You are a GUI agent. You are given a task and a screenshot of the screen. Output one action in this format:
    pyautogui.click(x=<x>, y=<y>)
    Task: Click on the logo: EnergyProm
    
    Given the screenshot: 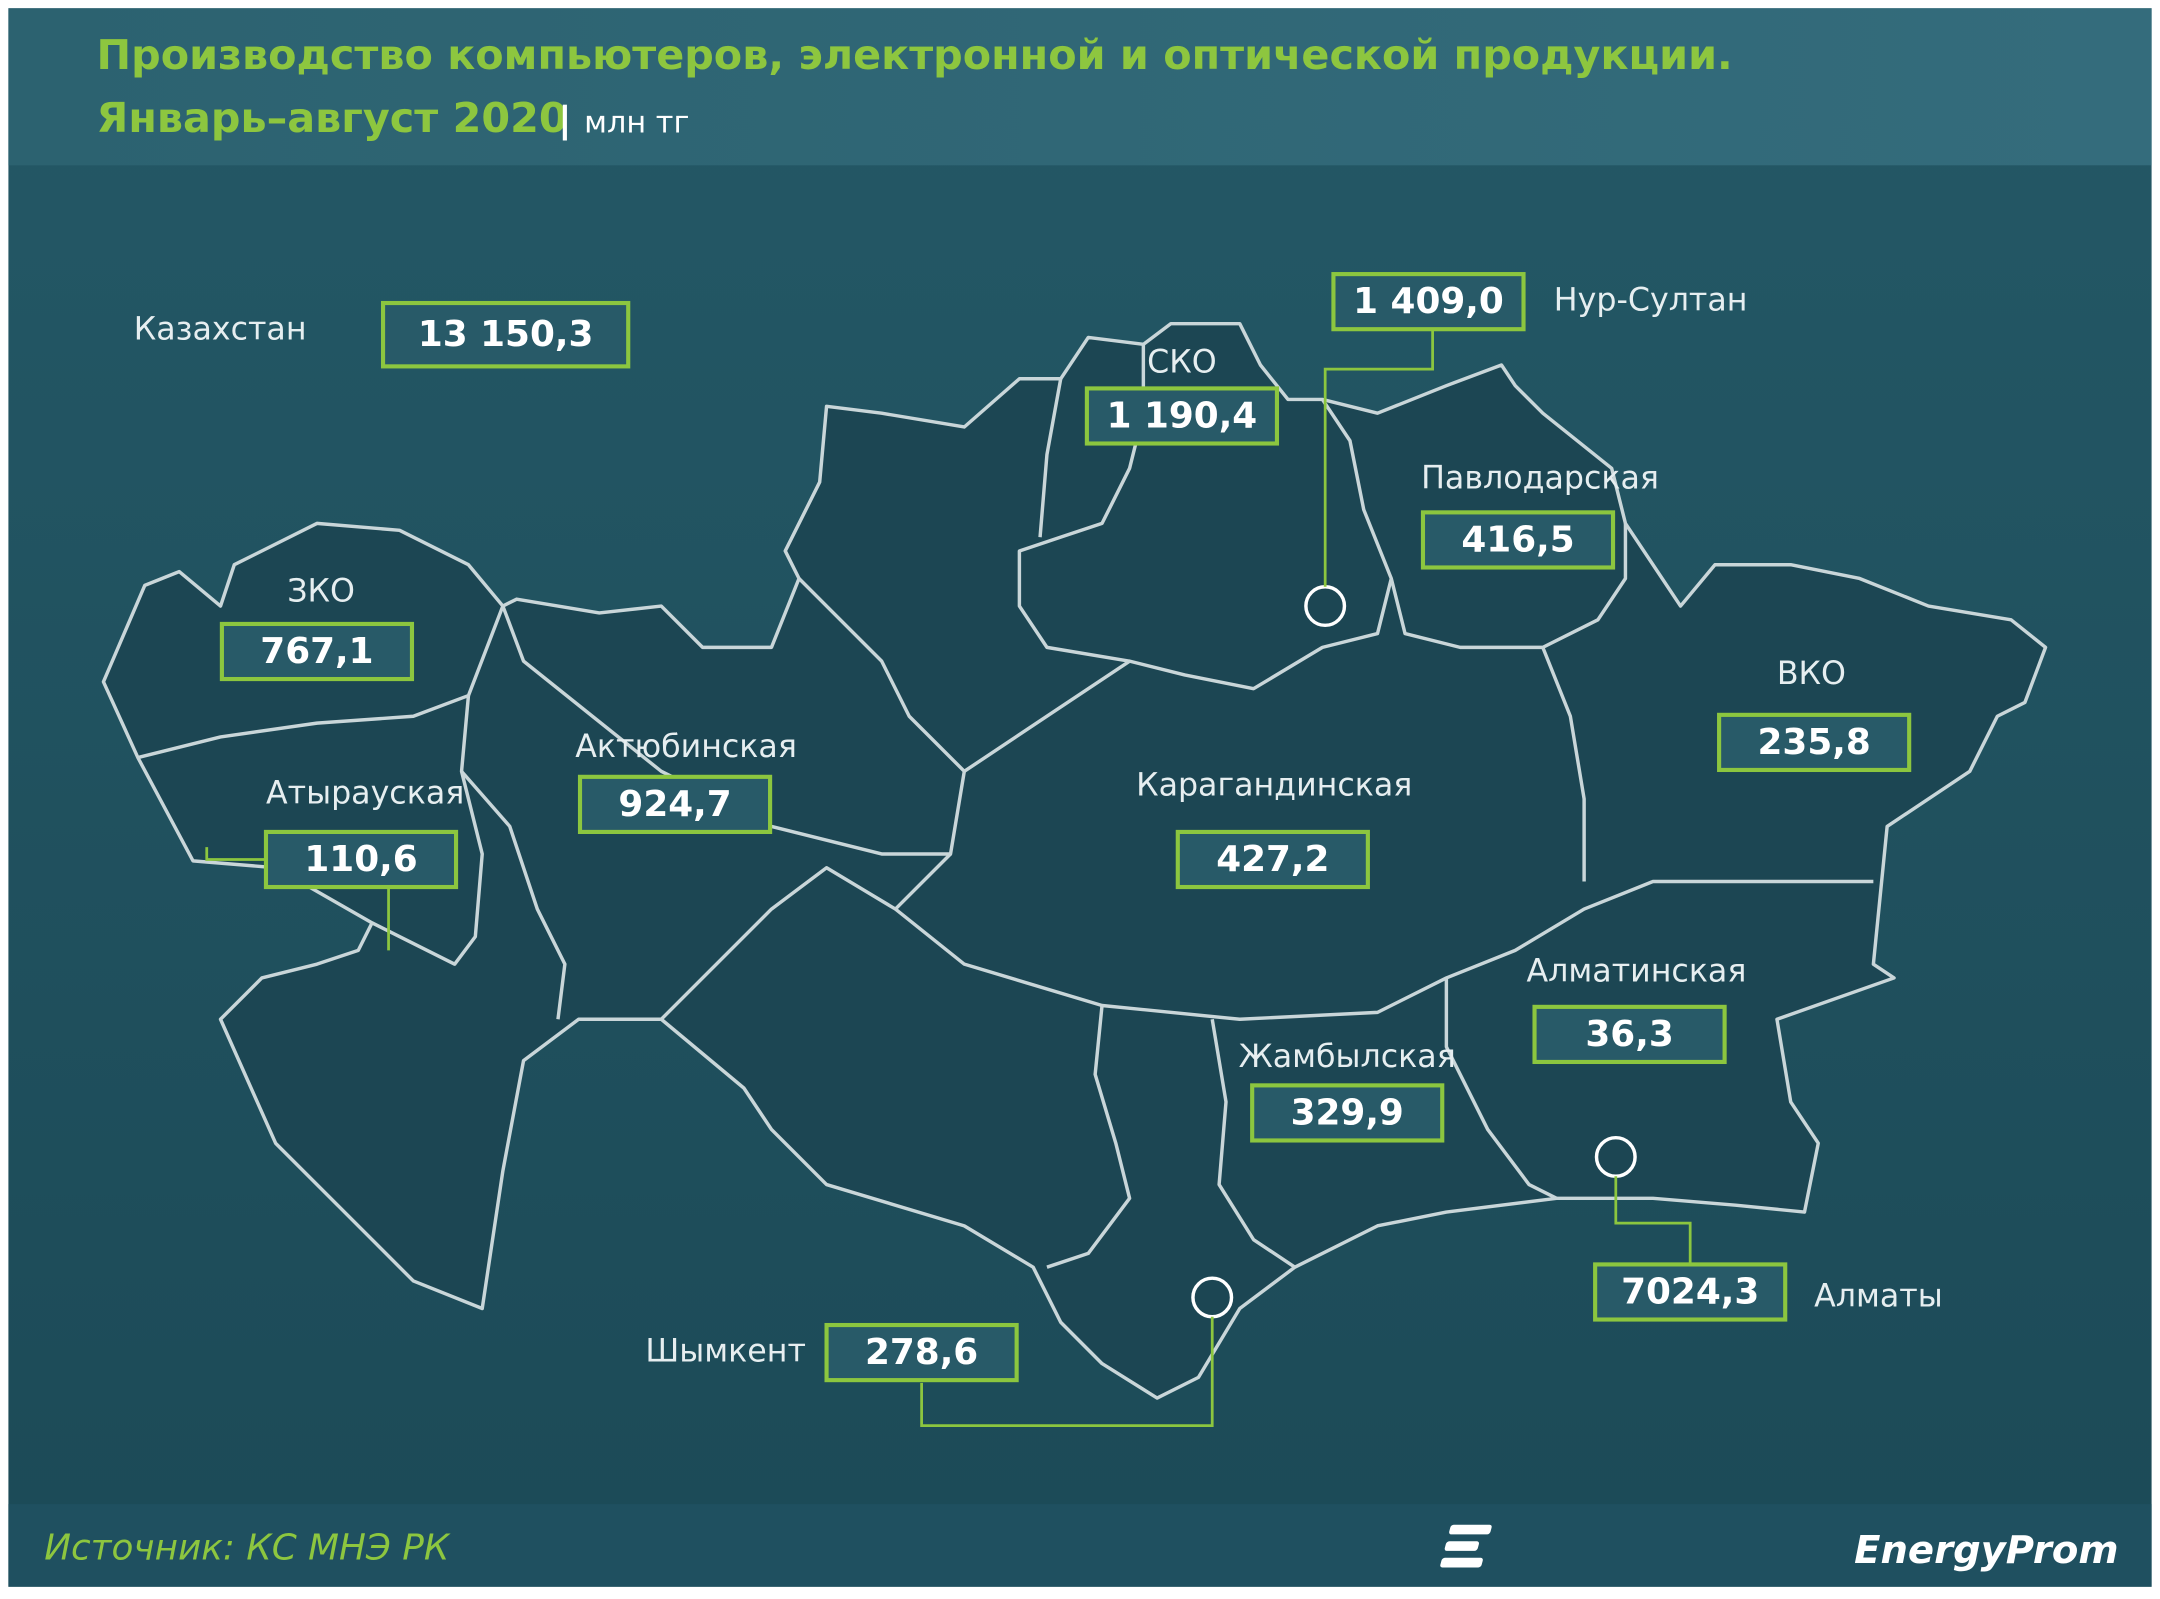 What is the action you would take?
    pyautogui.click(x=1986, y=1550)
    